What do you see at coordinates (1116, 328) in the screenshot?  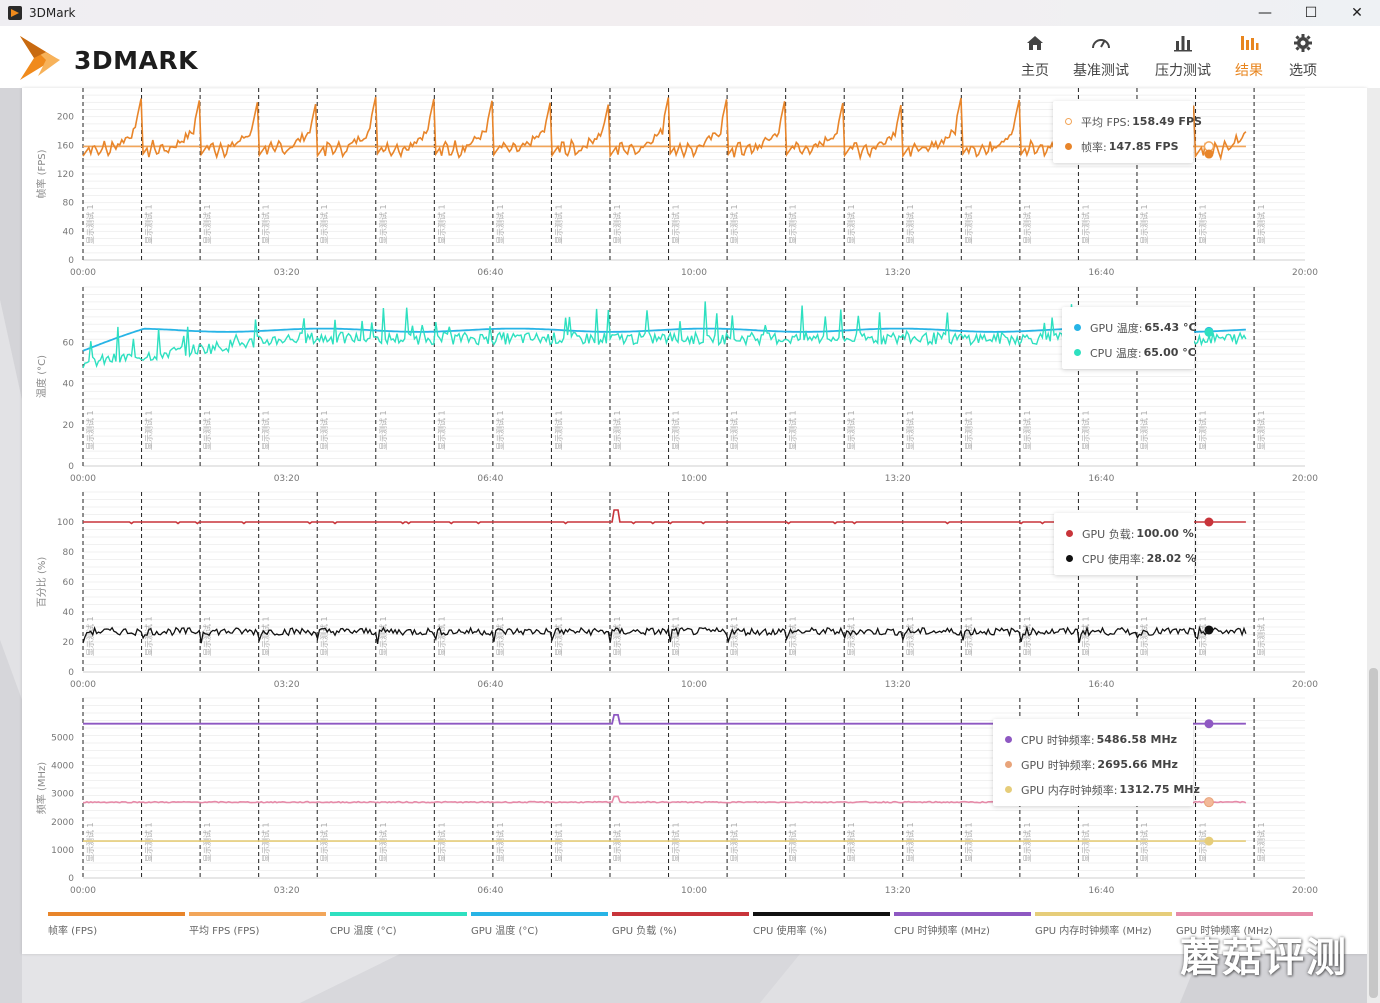 I see `legend-label: GPU 温度:` at bounding box center [1116, 328].